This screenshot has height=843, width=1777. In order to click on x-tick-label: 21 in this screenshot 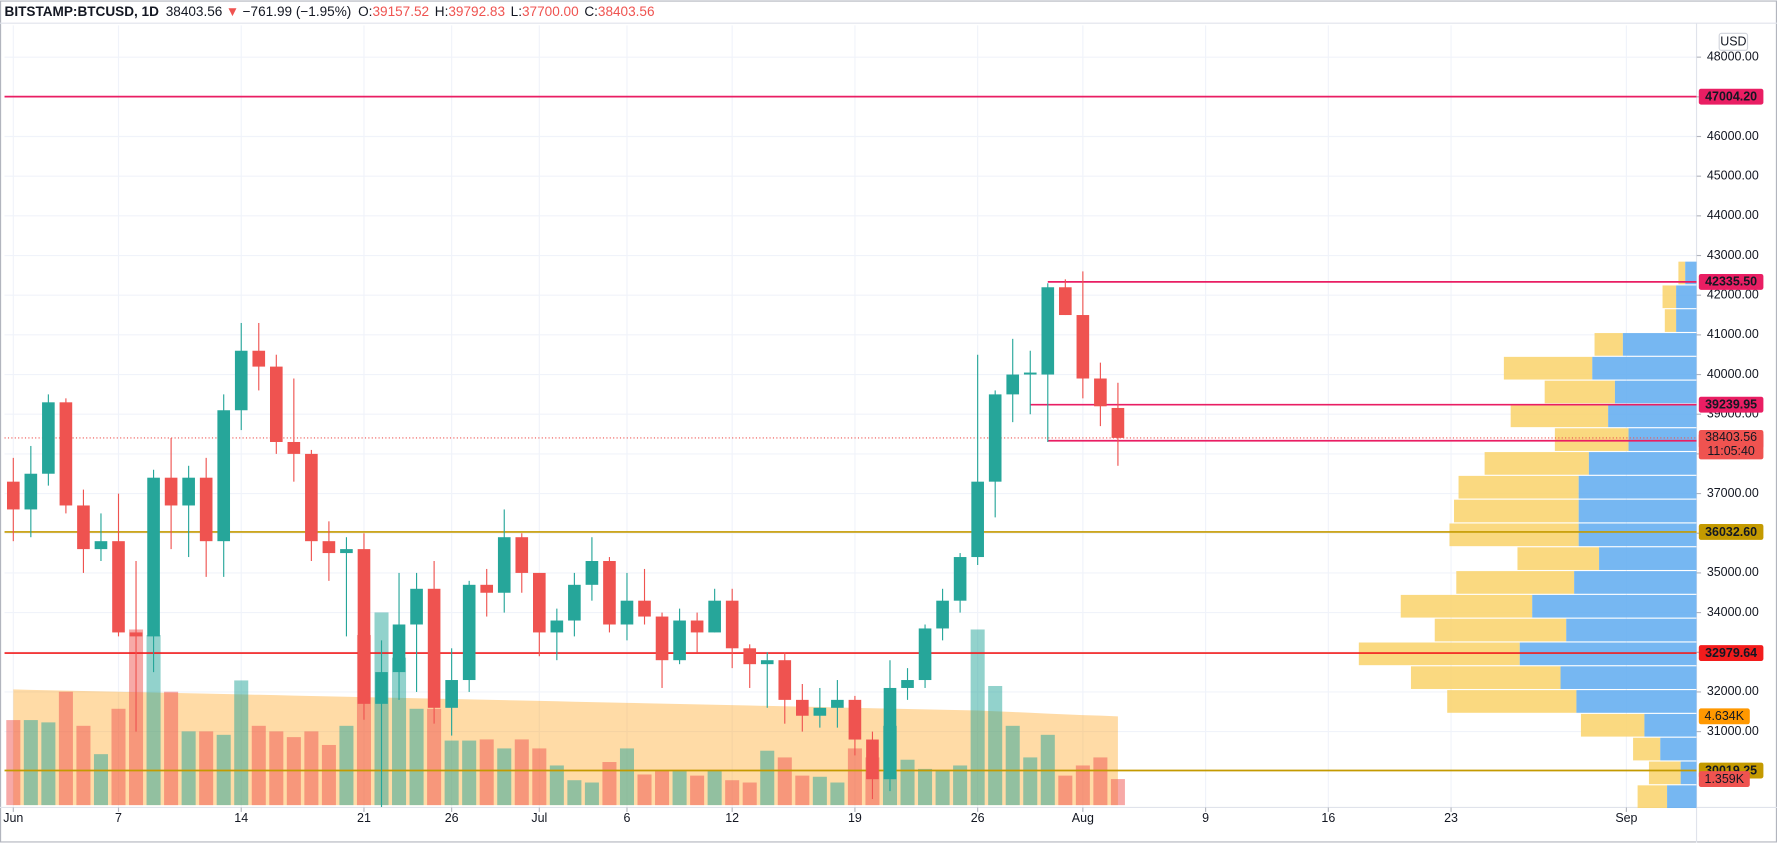, I will do `click(364, 818)`.